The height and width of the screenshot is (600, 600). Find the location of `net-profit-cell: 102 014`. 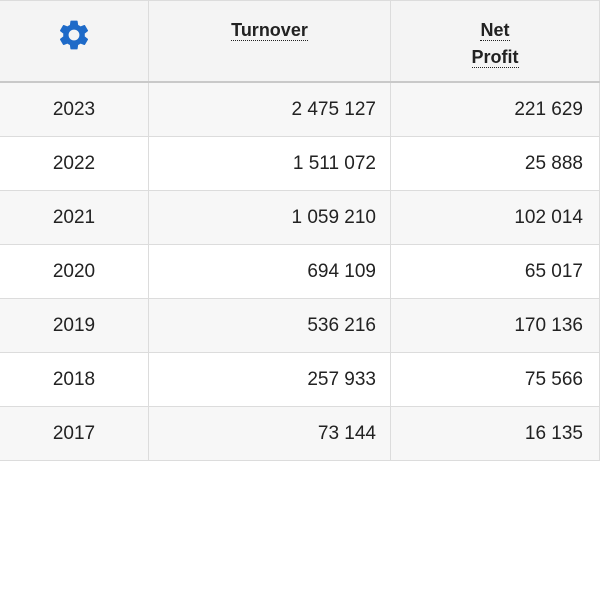

net-profit-cell: 102 014 is located at coordinates (495, 217).